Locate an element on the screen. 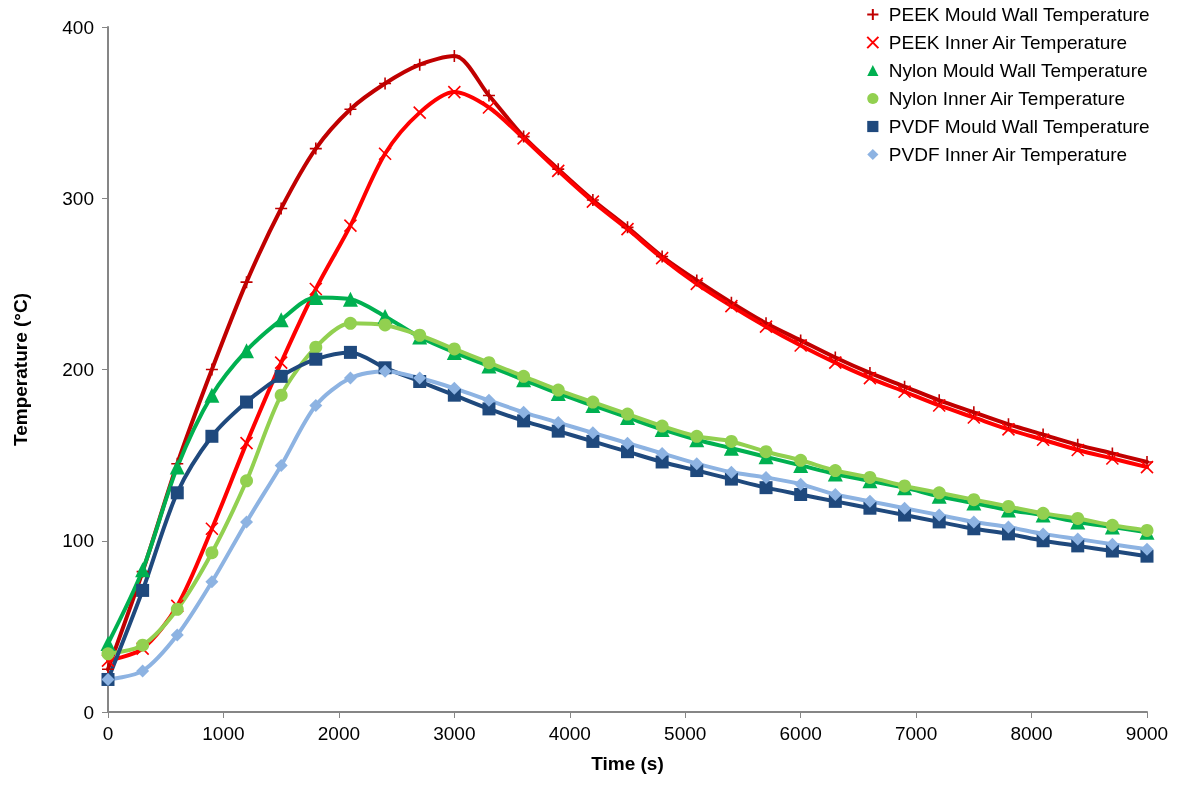  x-tick-label: 5000 is located at coordinates (685, 733).